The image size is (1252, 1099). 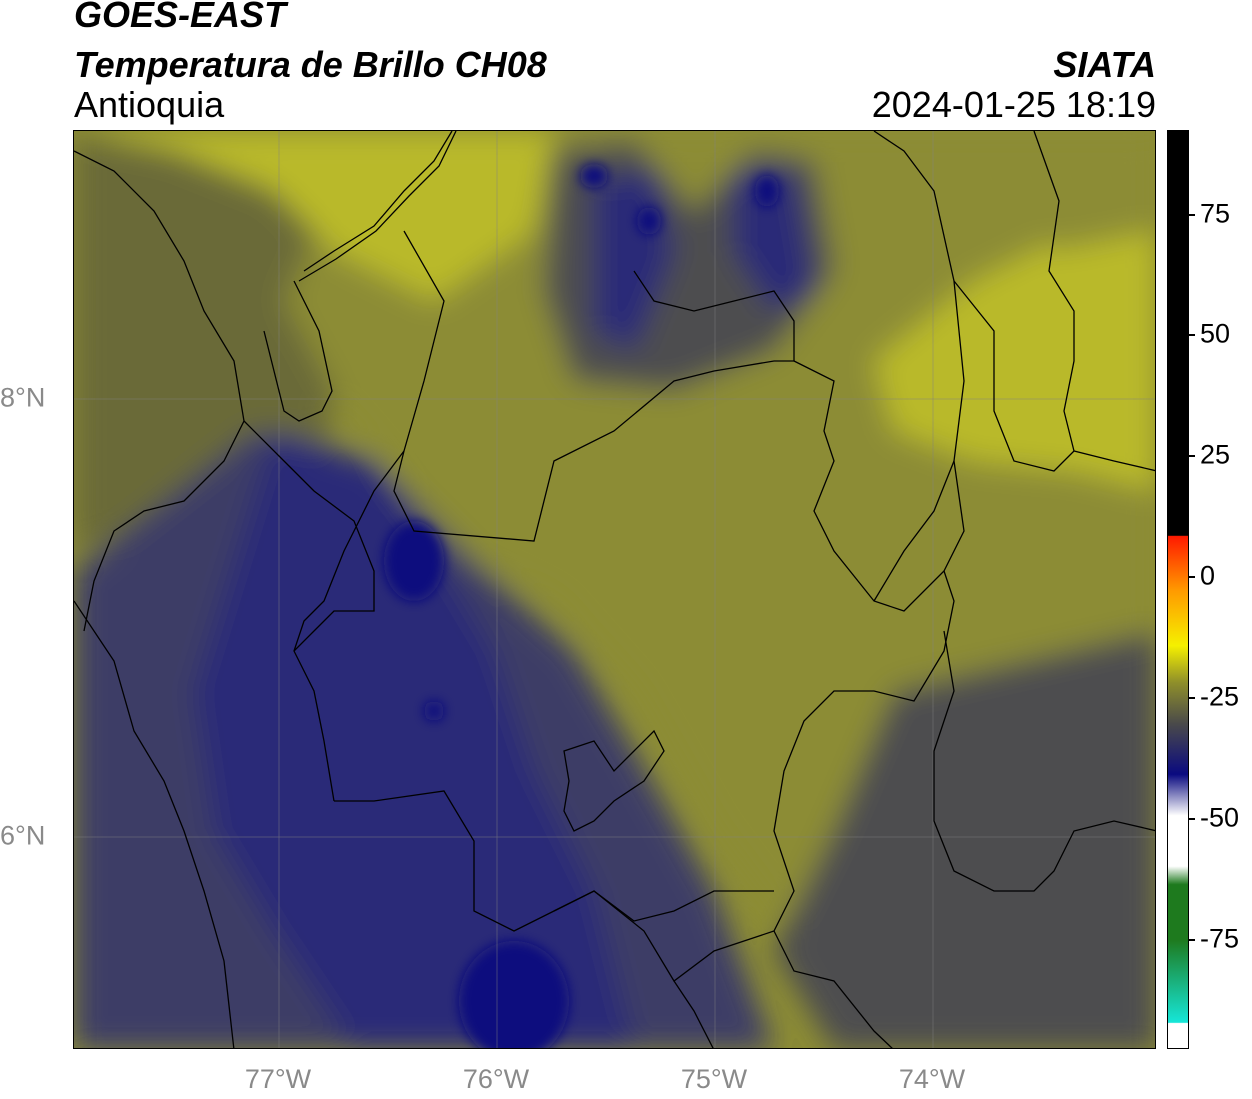 I want to click on colorbar-label-0: 0, so click(x=1208, y=575).